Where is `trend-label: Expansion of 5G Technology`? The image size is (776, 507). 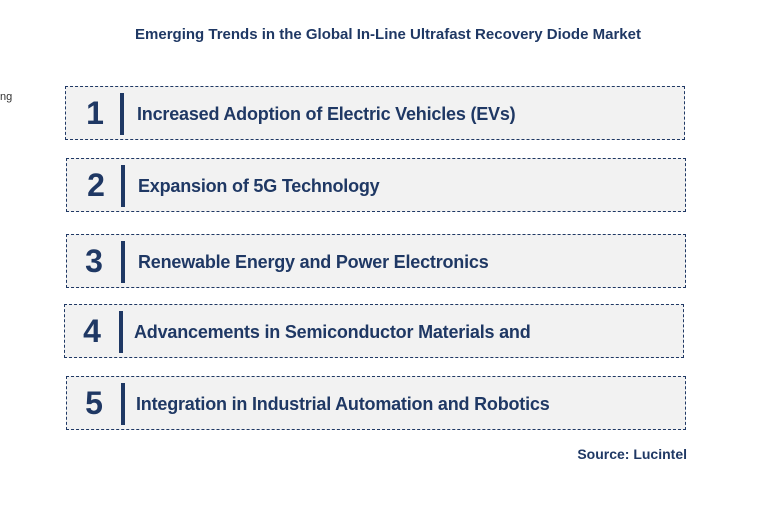
trend-label: Expansion of 5G Technology is located at coordinates (259, 186).